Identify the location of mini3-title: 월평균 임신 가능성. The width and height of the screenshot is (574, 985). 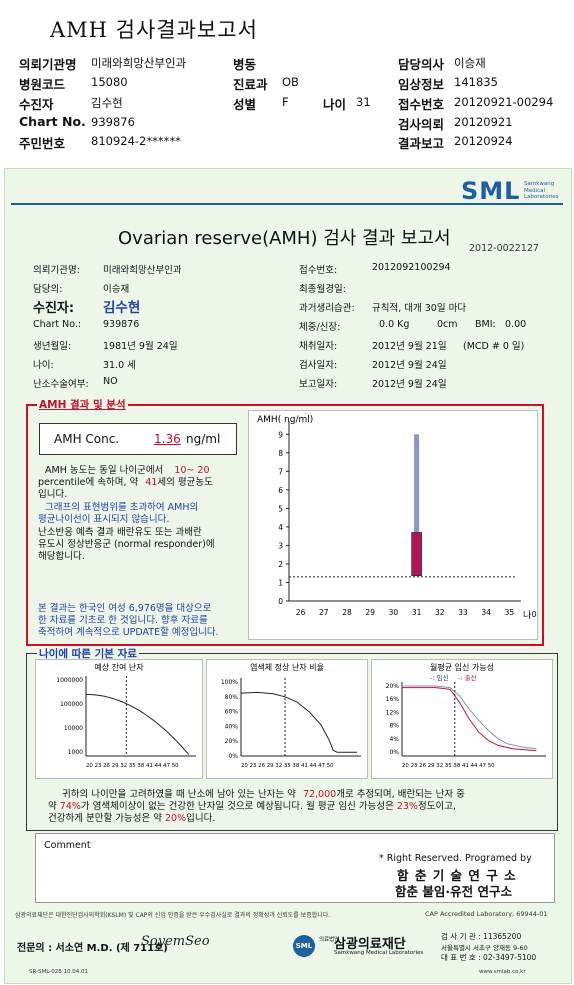
(462, 667).